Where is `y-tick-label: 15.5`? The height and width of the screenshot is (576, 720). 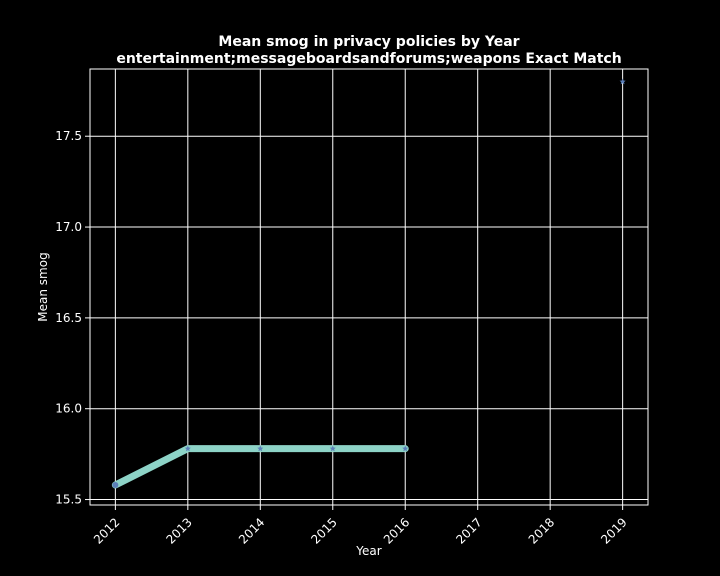 y-tick-label: 15.5 is located at coordinates (68, 500).